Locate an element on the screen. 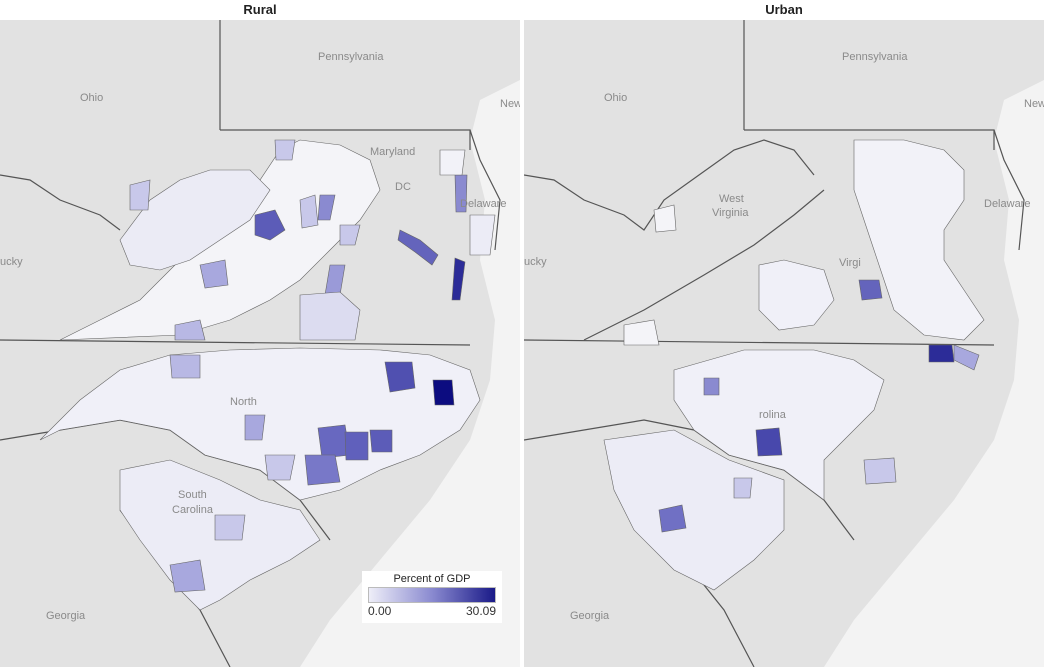 Image resolution: width=1044 pixels, height=667 pixels. border-wv is located at coordinates (669, 185).